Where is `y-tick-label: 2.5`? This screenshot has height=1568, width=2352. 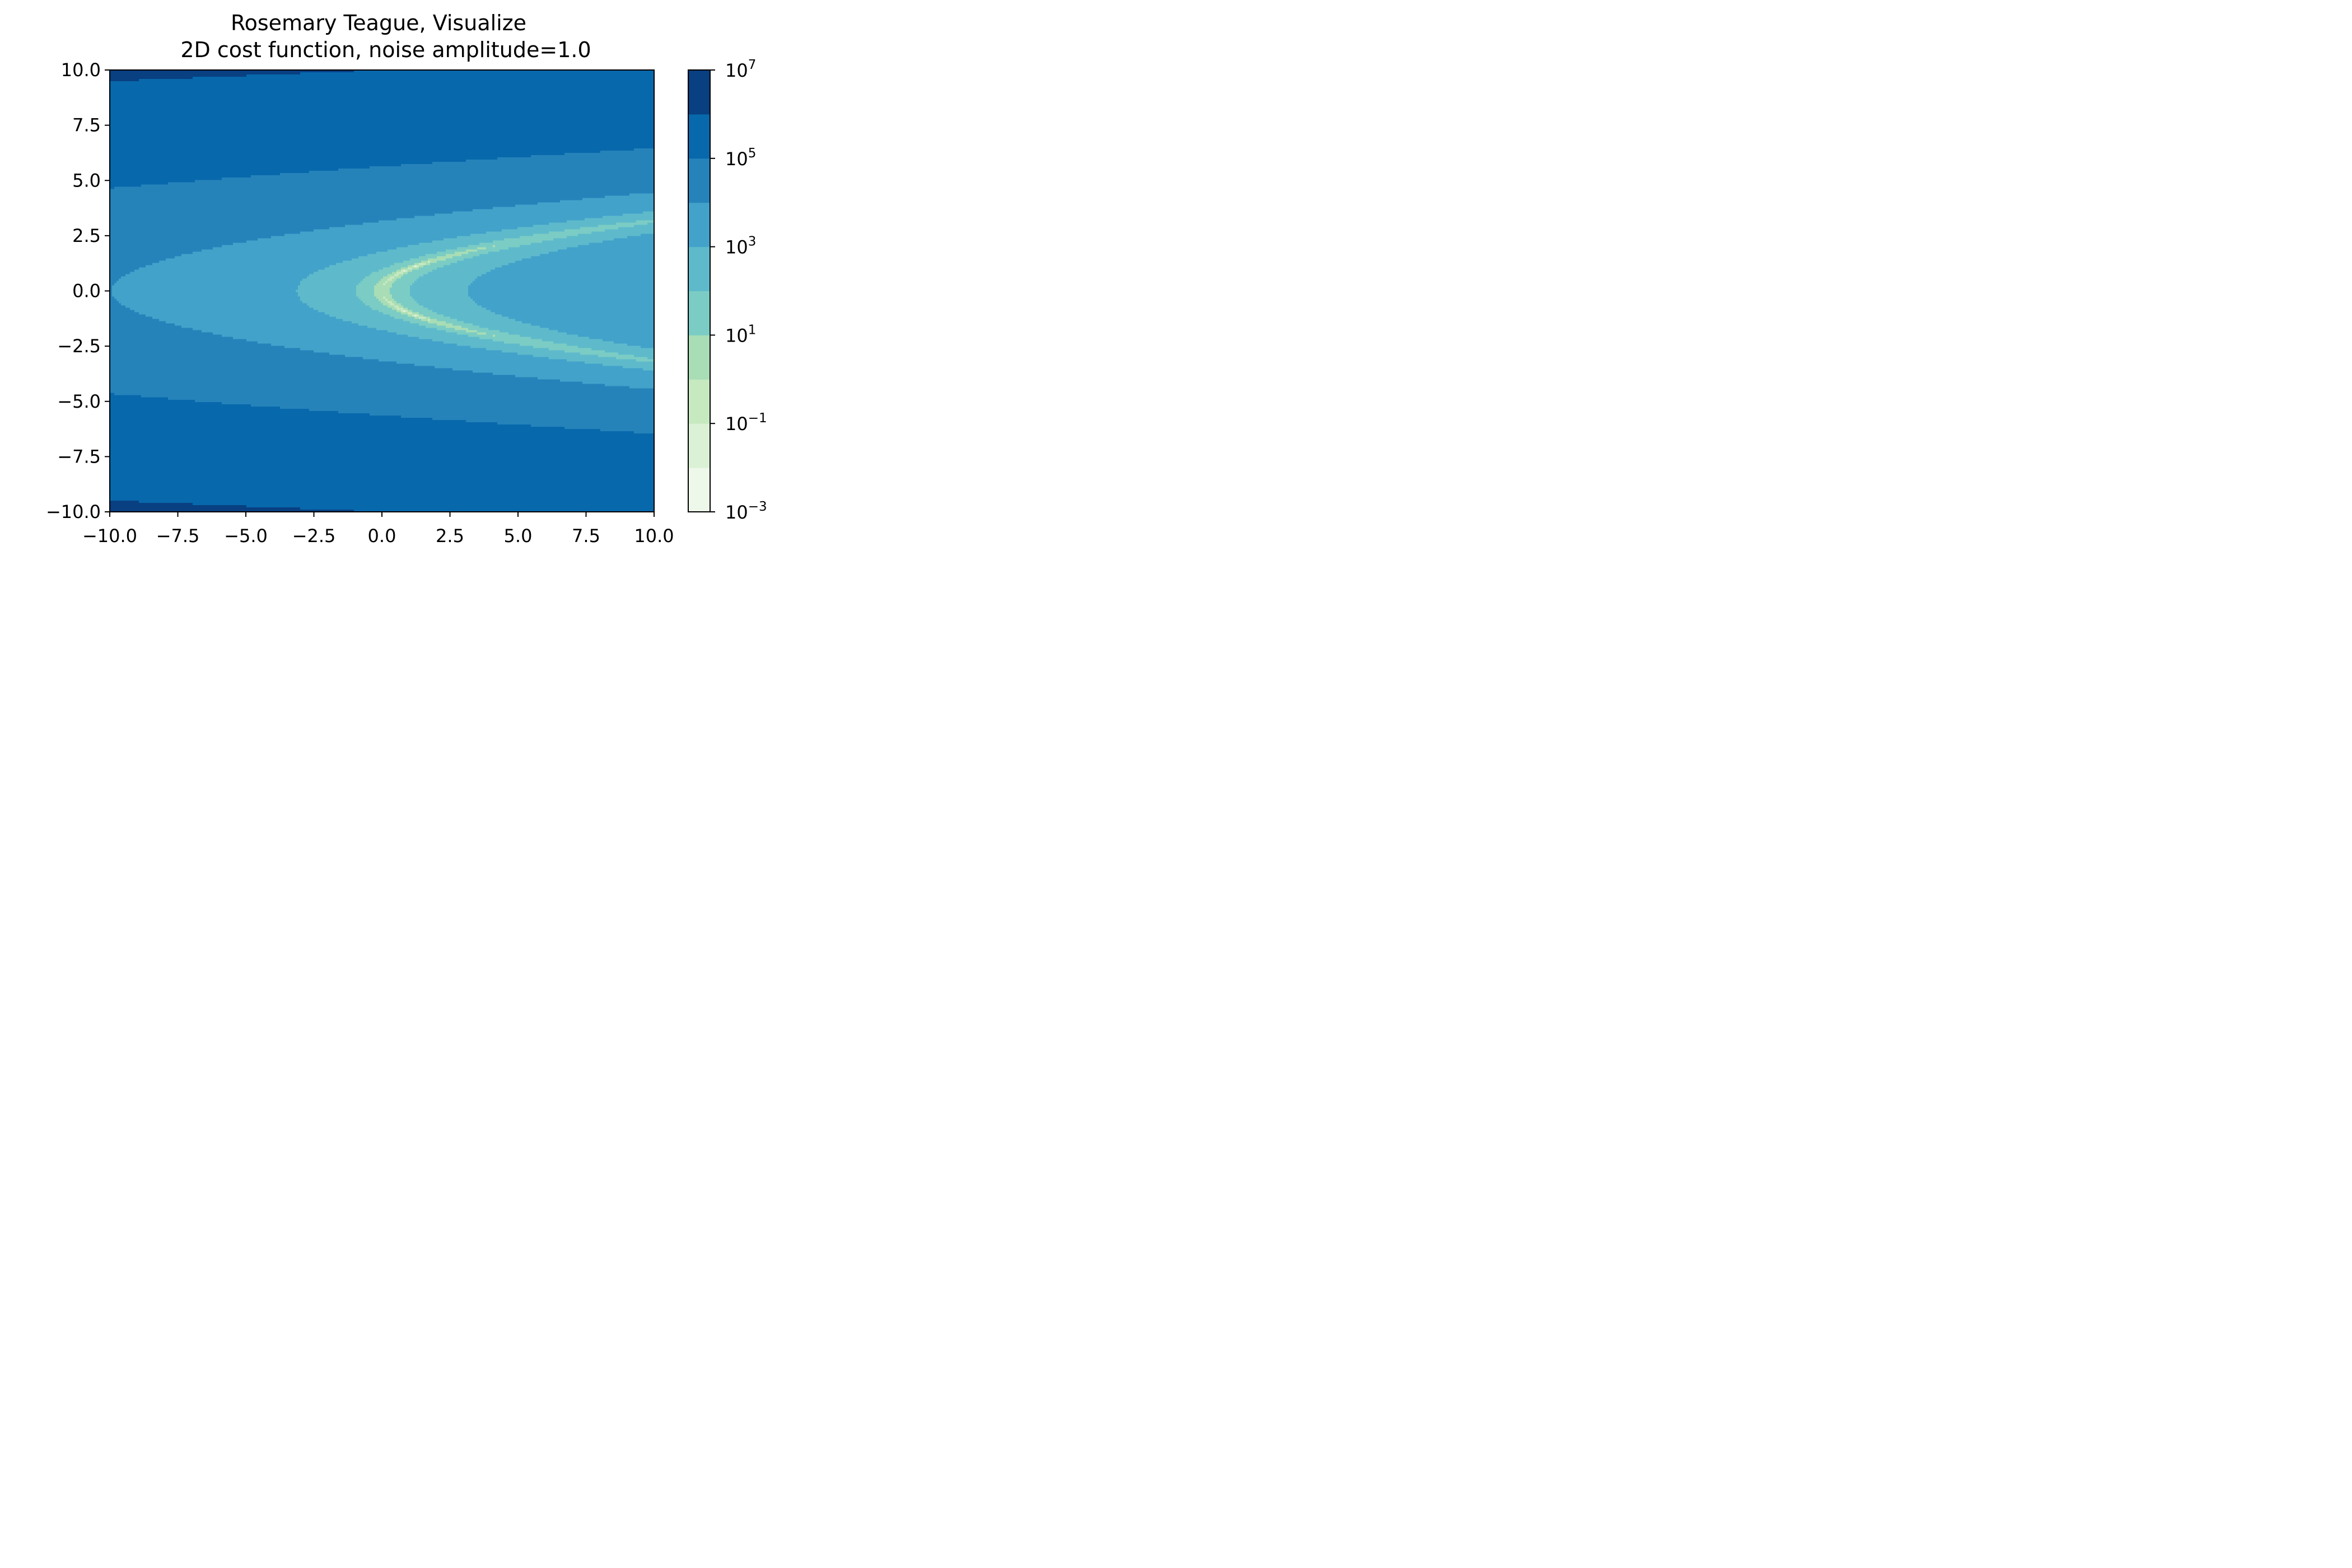 y-tick-label: 2.5 is located at coordinates (87, 236).